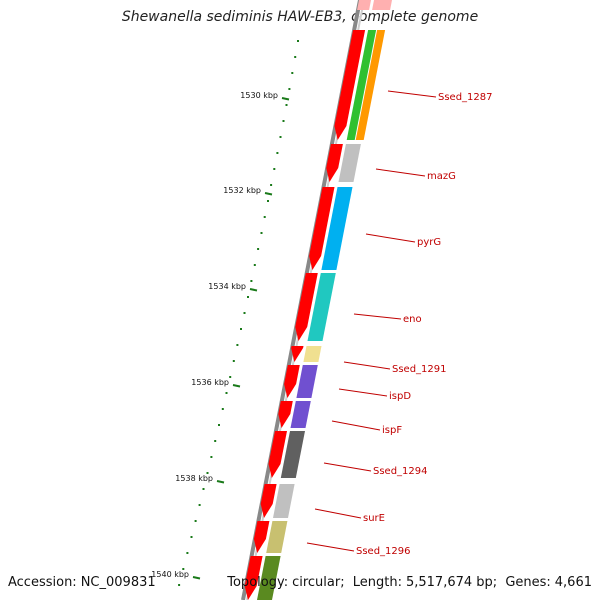  What do you see at coordinates (400, 471) in the screenshot?
I see `gene-label-Ssed_1294: Ssed_1294` at bounding box center [400, 471].